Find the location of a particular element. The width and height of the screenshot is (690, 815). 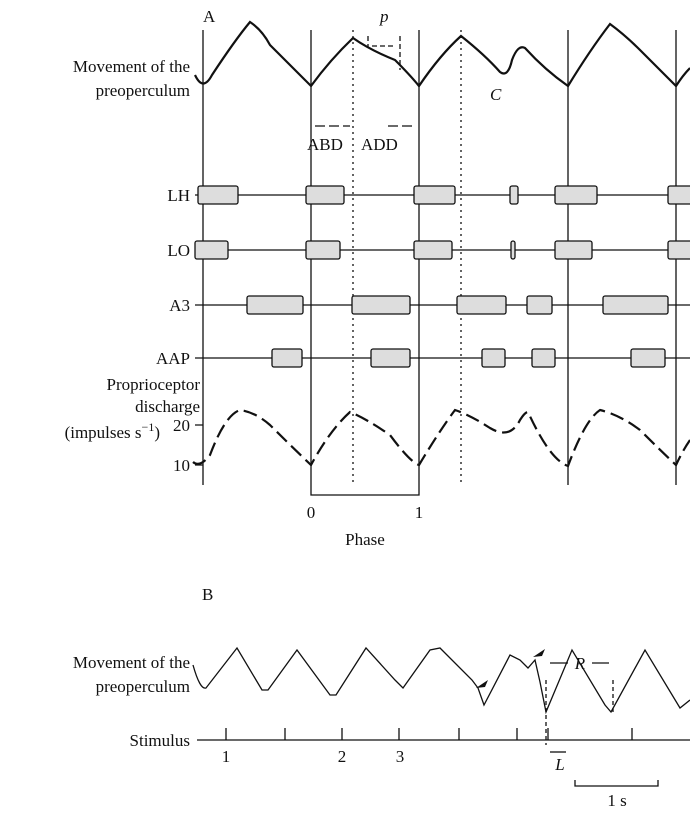

panel-label: B is located at coordinates (207, 594).